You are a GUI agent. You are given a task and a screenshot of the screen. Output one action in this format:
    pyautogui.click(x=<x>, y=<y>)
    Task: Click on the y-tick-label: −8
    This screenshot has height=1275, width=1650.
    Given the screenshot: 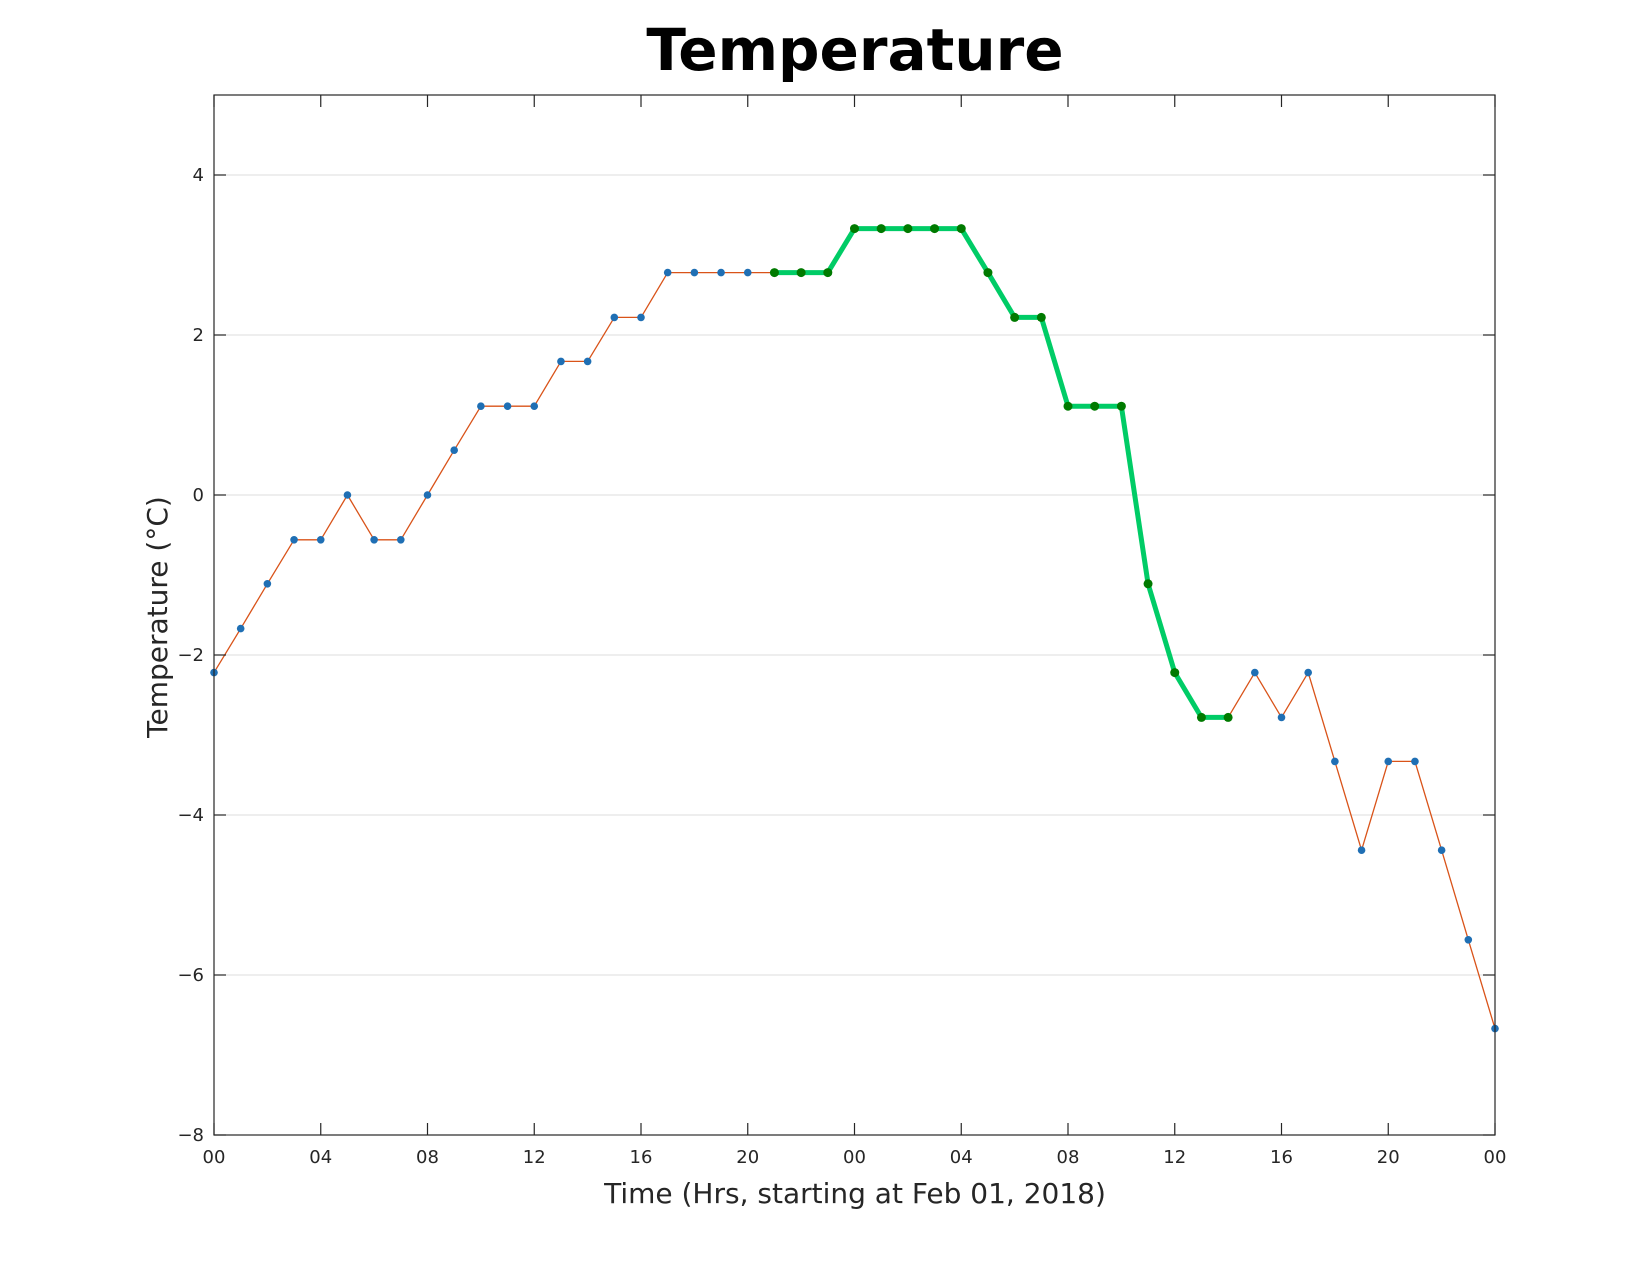 What is the action you would take?
    pyautogui.click(x=190, y=1135)
    